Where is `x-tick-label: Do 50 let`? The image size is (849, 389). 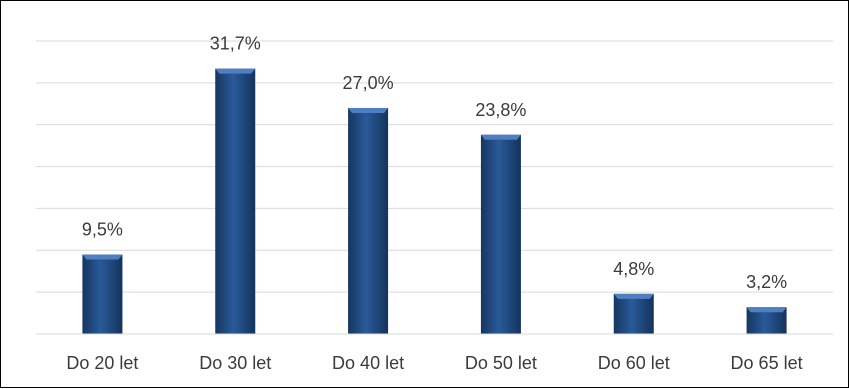 x-tick-label: Do 50 let is located at coordinates (501, 363).